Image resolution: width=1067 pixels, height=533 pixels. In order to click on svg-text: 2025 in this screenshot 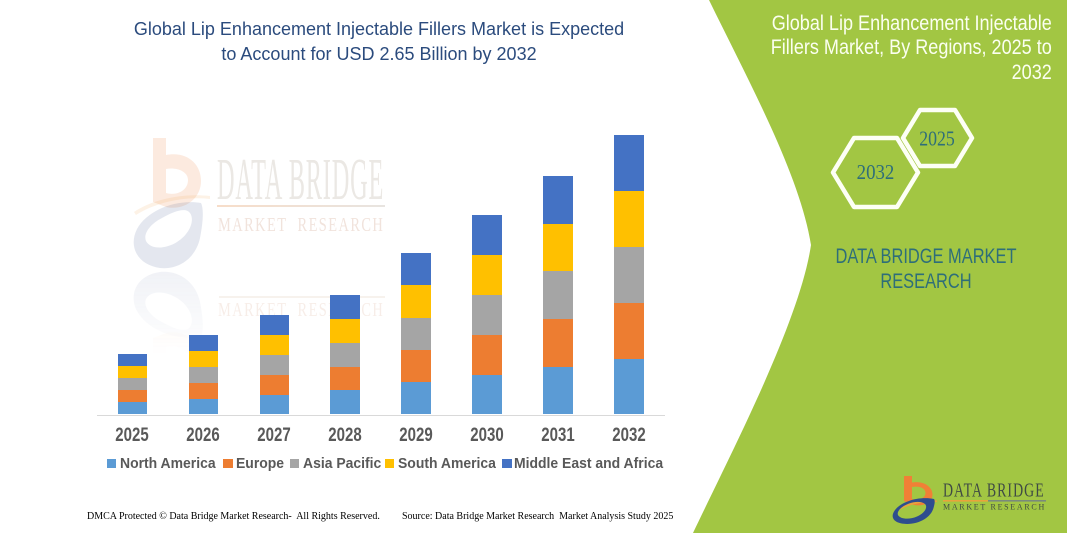, I will do `click(937, 139)`.